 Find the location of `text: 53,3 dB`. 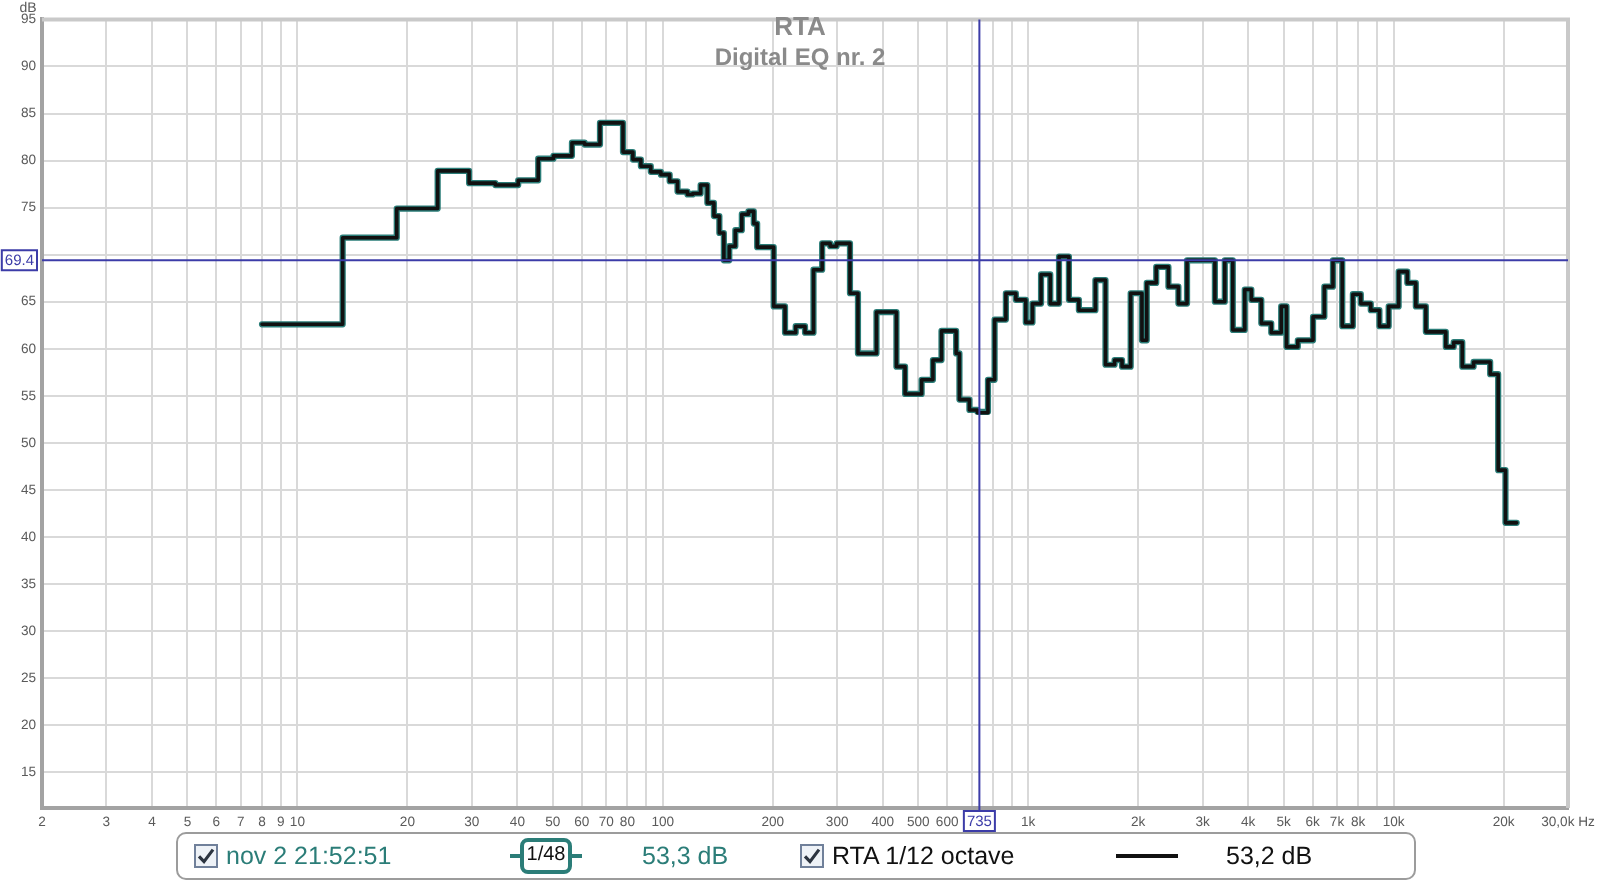

text: 53,3 dB is located at coordinates (685, 856).